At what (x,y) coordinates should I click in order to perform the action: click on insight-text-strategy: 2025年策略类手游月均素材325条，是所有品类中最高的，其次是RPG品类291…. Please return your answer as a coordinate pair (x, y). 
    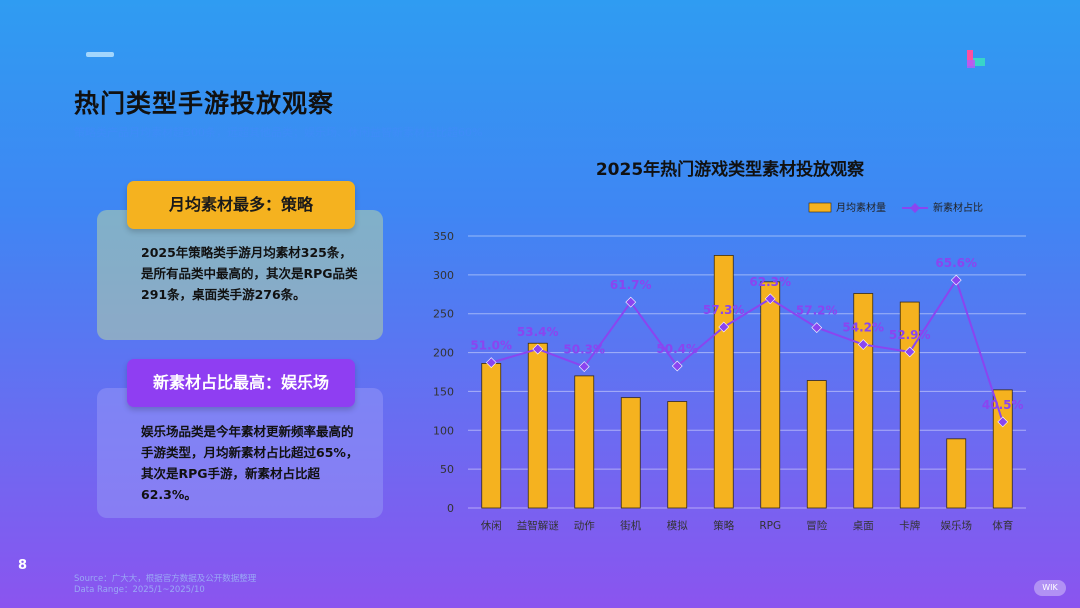
    Looking at the image, I should click on (249, 273).